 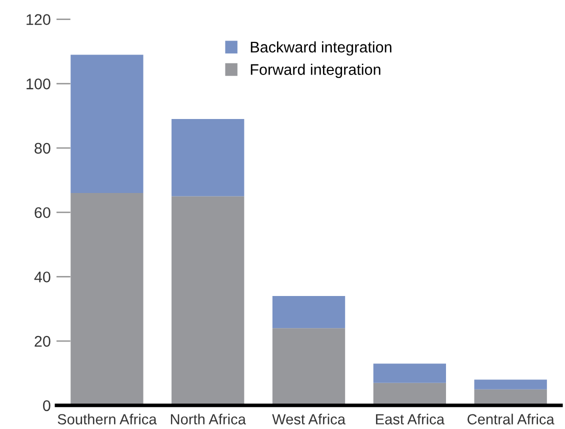 I want to click on x-tick-label: North Africa, so click(x=208, y=419).